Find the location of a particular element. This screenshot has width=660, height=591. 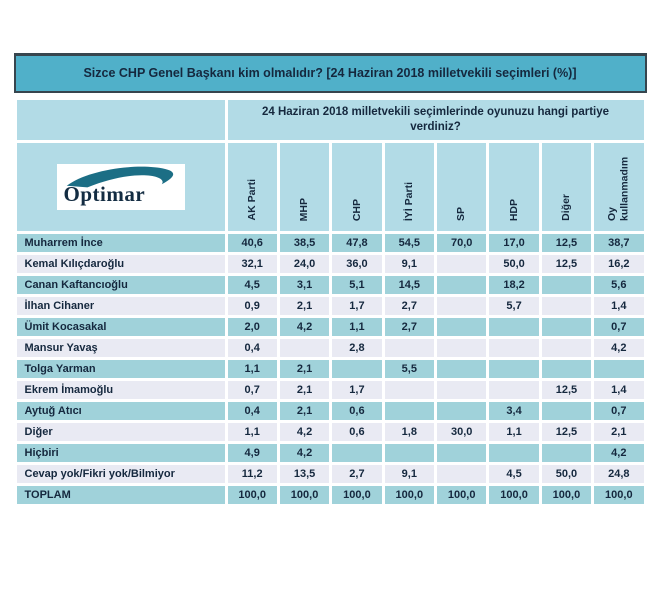

logo-cell: Optimar is located at coordinates (120, 186).